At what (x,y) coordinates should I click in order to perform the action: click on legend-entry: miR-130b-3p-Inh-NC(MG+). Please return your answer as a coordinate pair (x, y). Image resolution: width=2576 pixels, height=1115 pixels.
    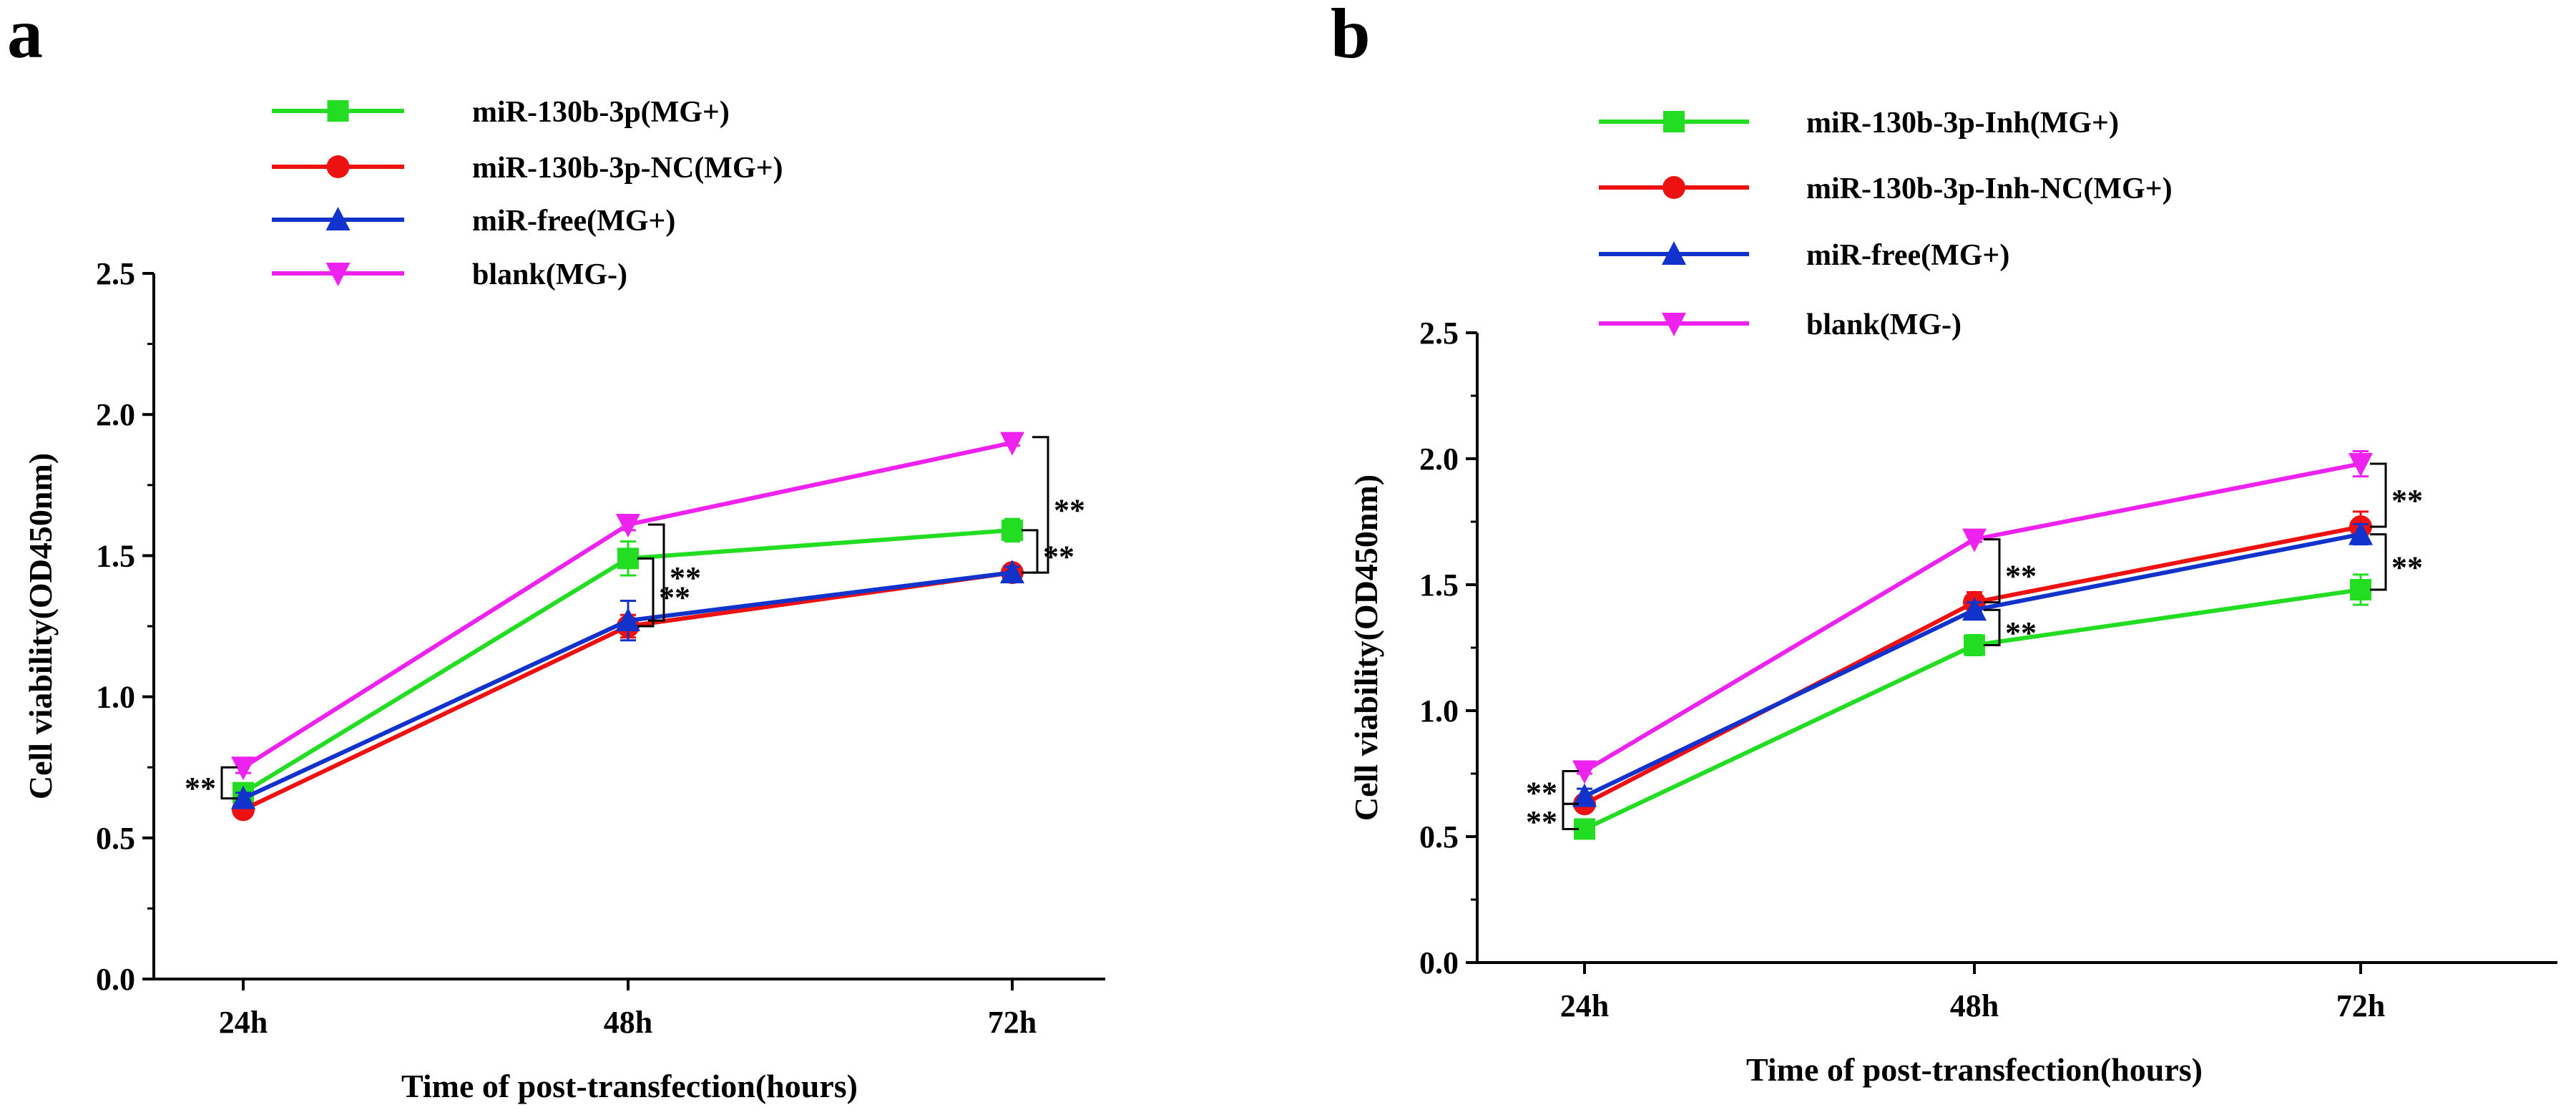
    Looking at the image, I should click on (1886, 188).